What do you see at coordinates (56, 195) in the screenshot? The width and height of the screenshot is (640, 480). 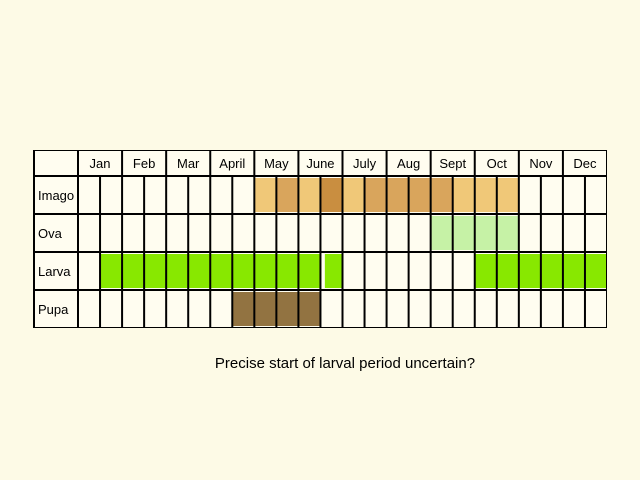 I see `stage-label-imago: Imago` at bounding box center [56, 195].